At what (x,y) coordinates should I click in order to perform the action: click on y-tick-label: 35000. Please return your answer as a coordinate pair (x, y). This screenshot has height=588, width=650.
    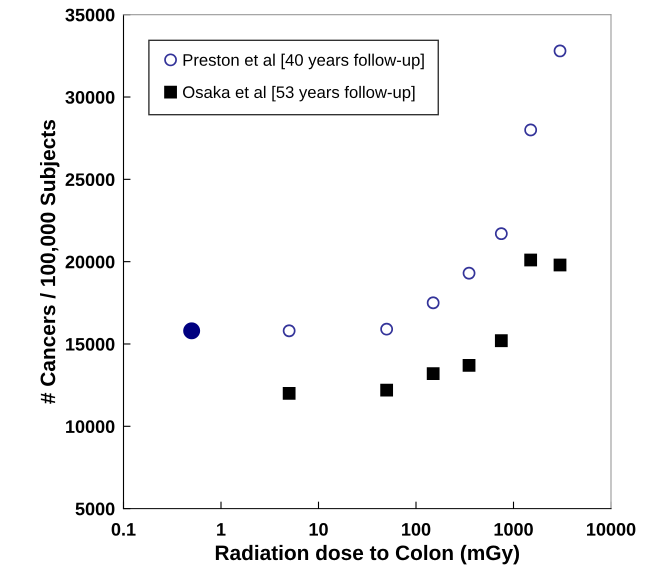
    Looking at the image, I should click on (89, 15).